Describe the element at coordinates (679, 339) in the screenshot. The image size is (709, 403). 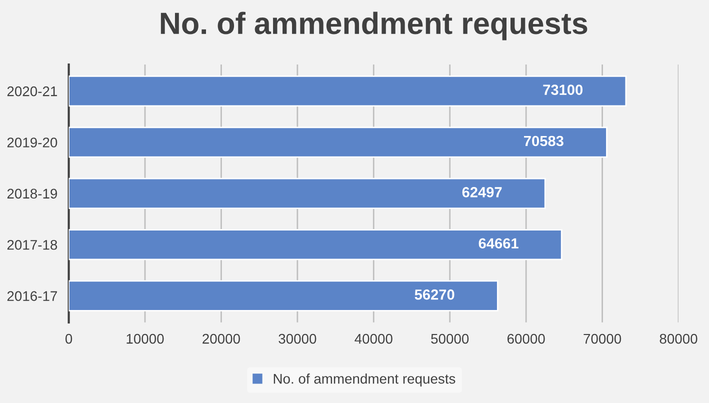
I see `x-tick-label: 80000` at that location.